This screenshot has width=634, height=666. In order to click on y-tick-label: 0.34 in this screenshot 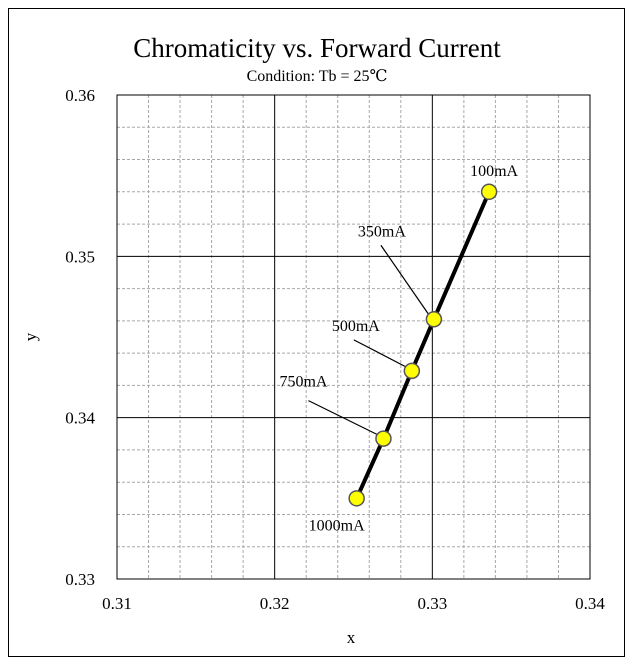, I will do `click(80, 418)`.